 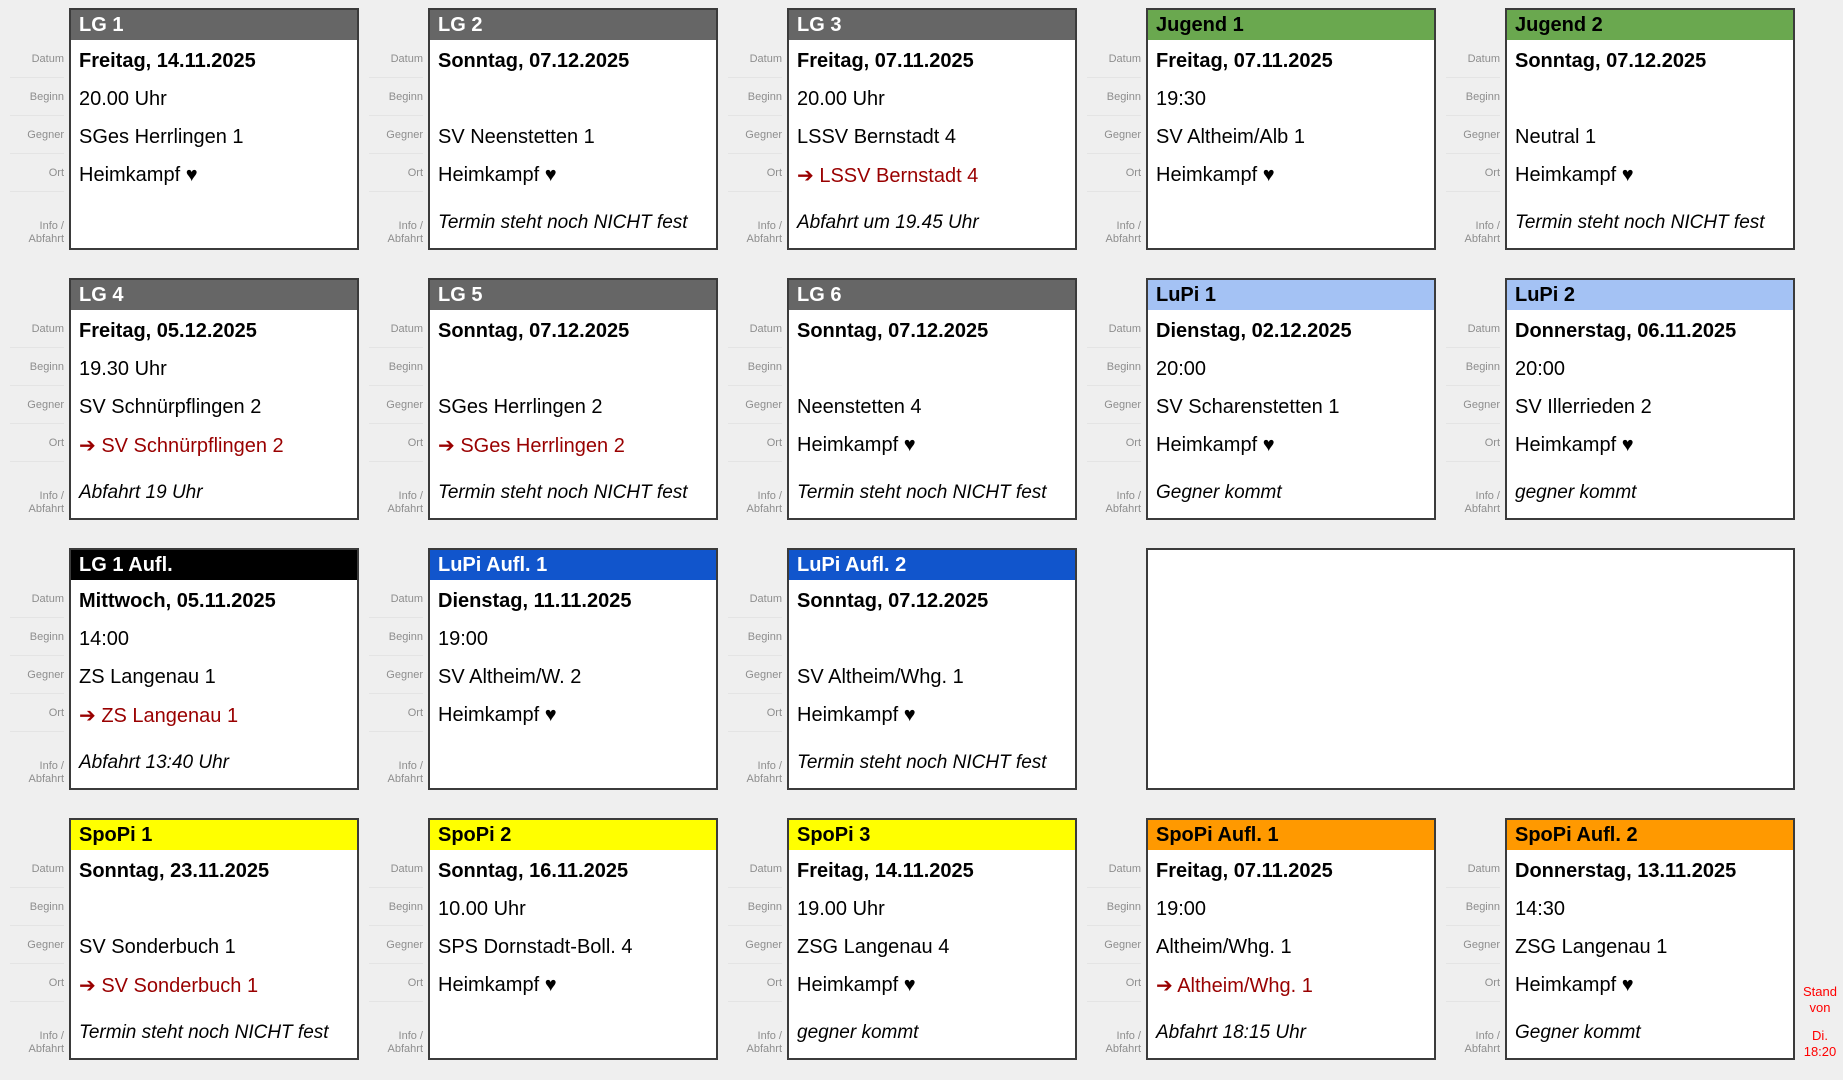 I want to click on field-info: Termin steht noch NICHT fest, so click(x=563, y=492).